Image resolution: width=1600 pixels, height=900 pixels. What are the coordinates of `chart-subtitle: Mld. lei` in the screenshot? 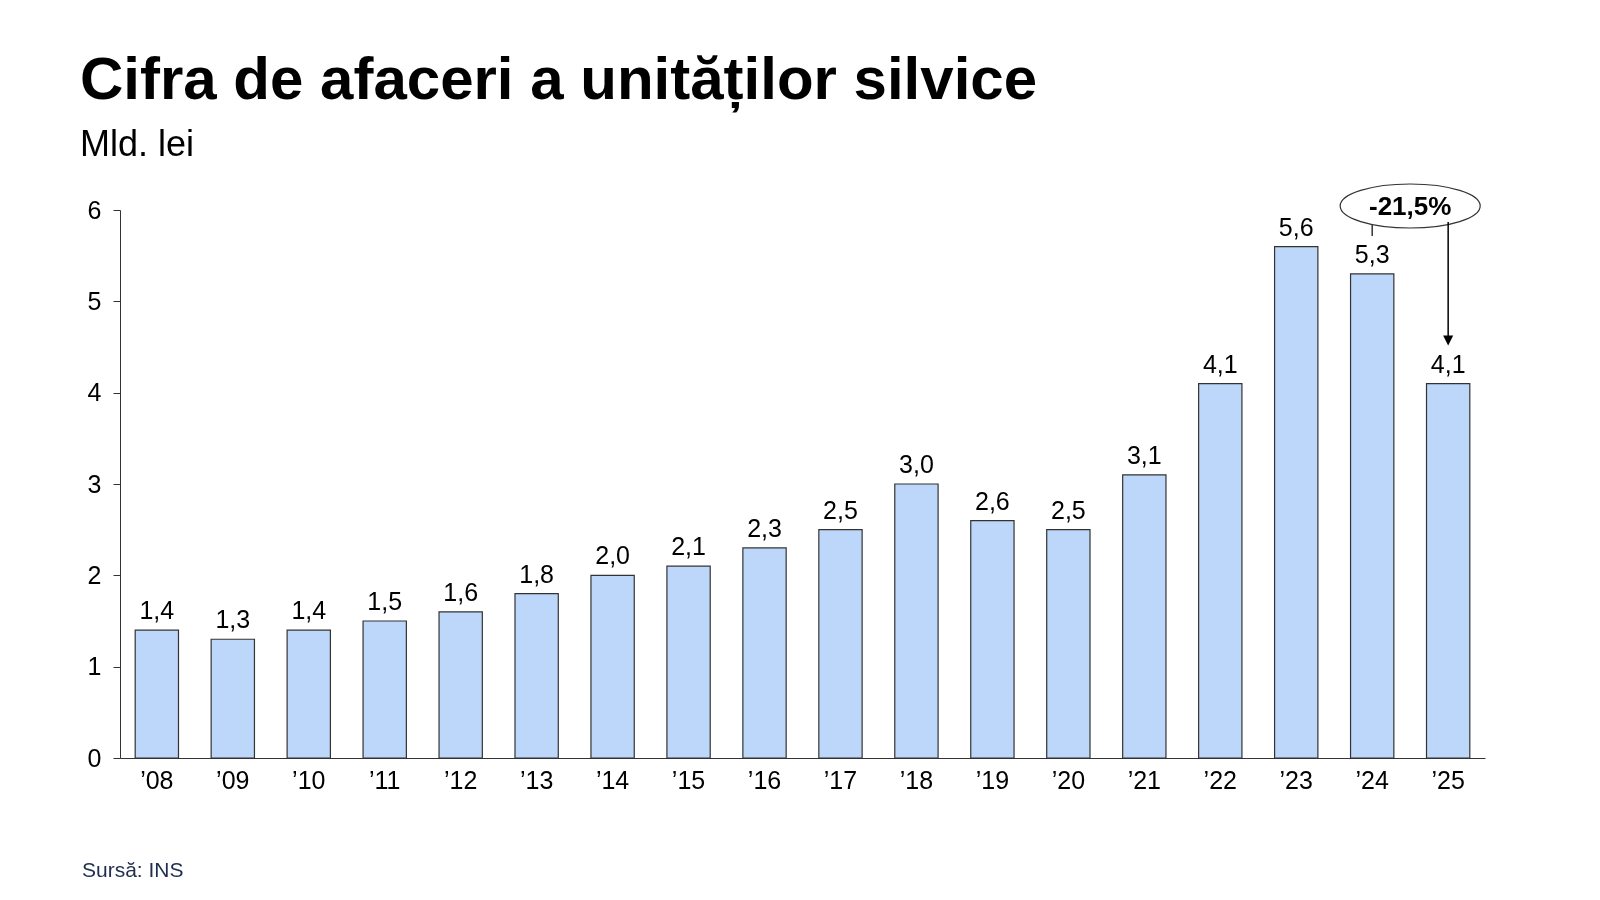 It's located at (137, 143).